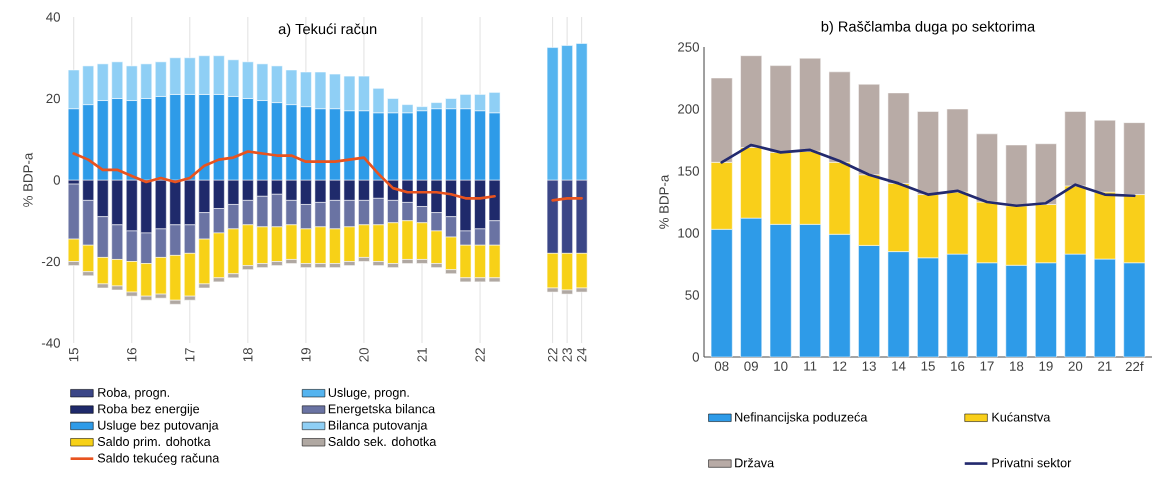 The height and width of the screenshot is (486, 1163). I want to click on y-tick-label: 40, so click(53, 17).